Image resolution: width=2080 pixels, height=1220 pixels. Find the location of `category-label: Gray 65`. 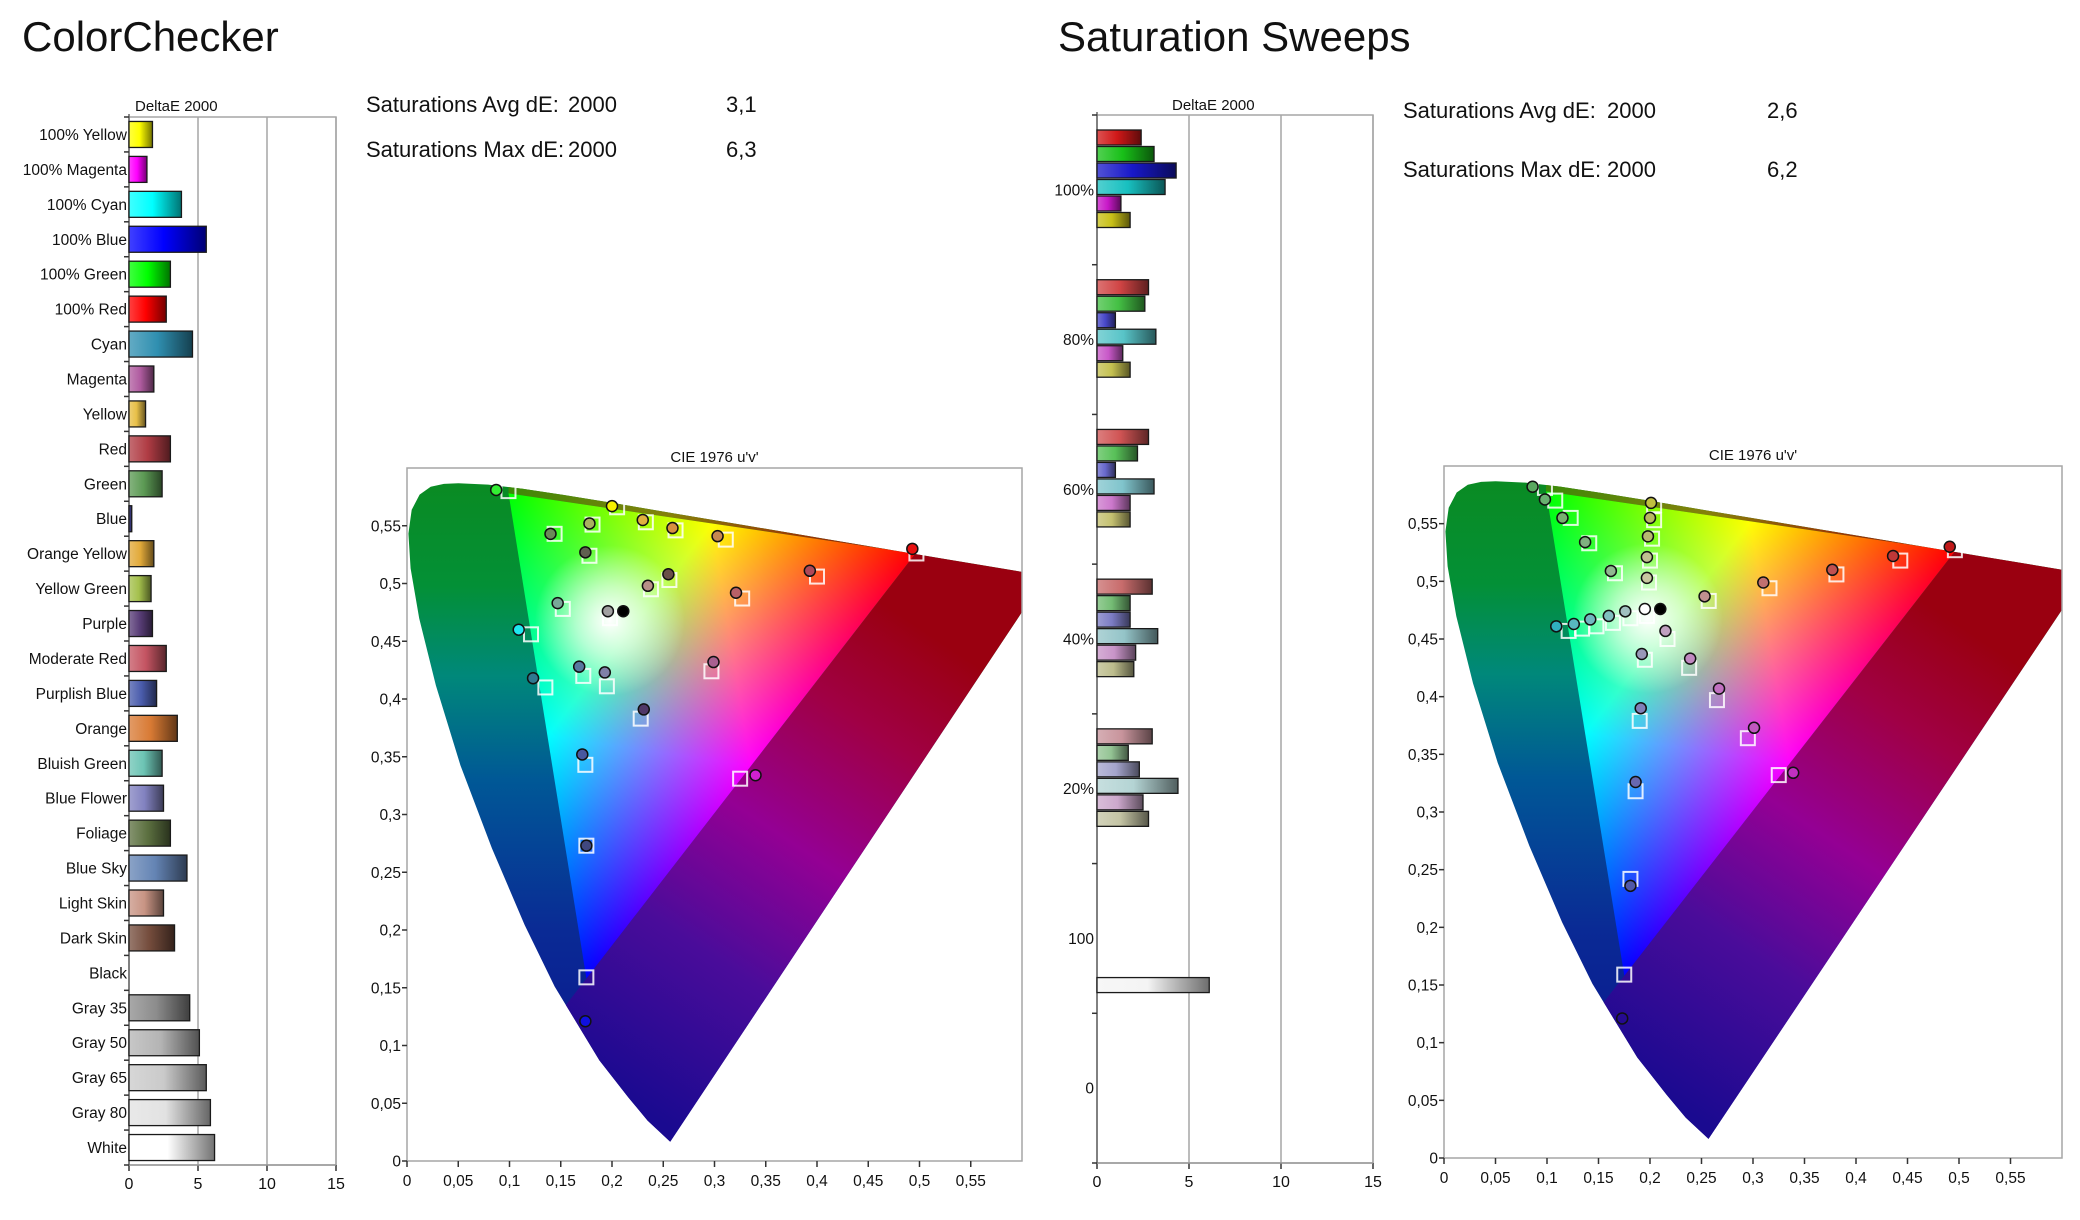

category-label: Gray 65 is located at coordinates (99, 1078).